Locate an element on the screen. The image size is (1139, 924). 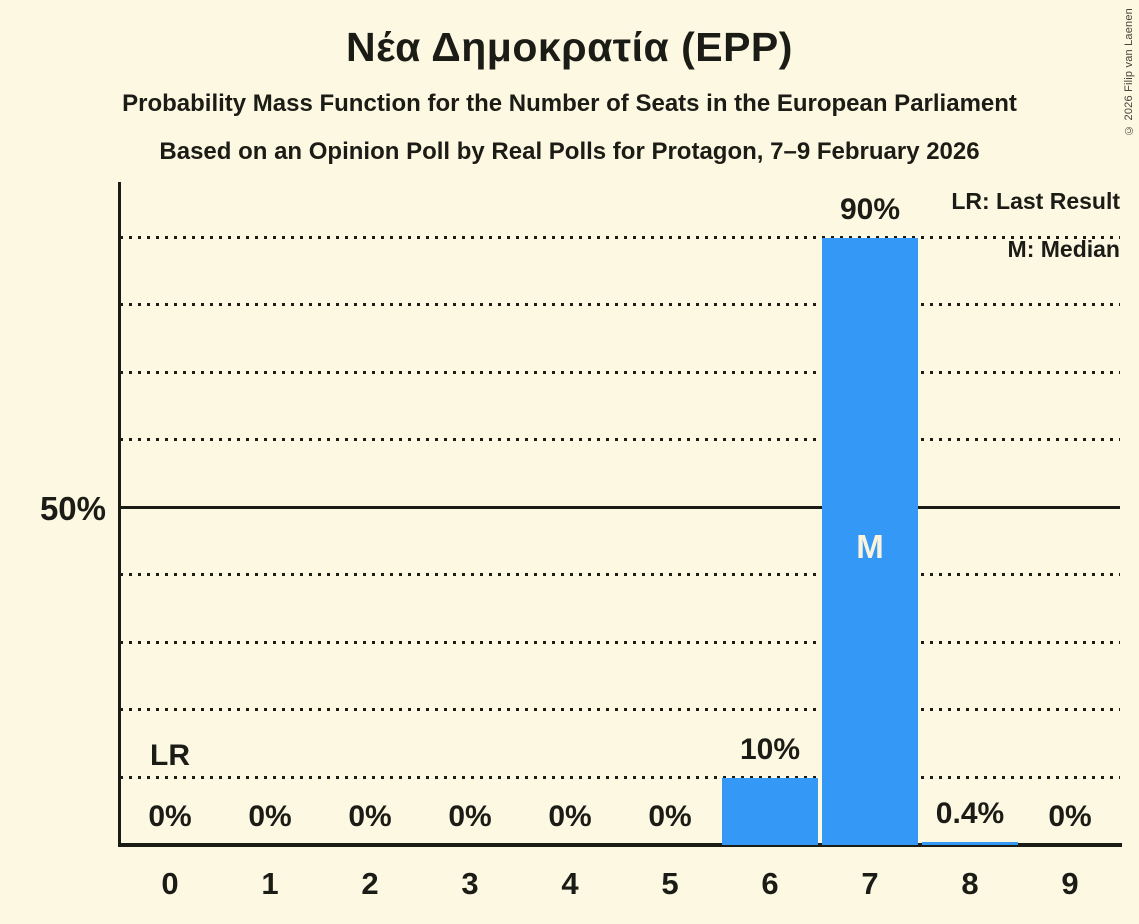
copyright-notice: © 2026 Filip van Laenen is located at coordinates (1129, 72).